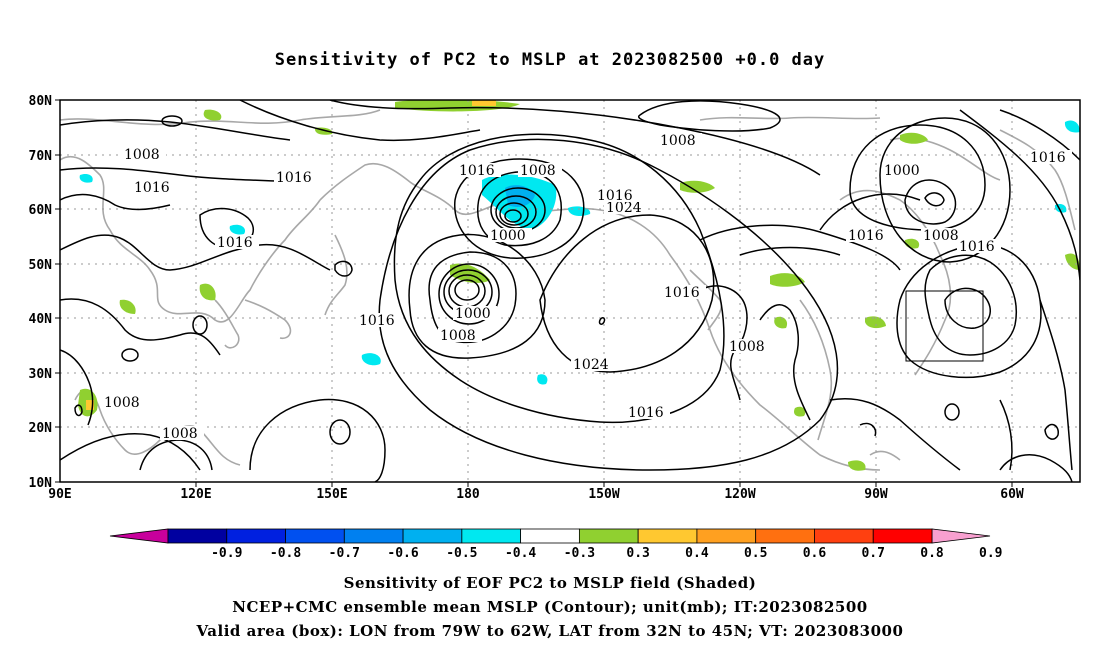 The width and height of the screenshot is (1100, 650). Describe the element at coordinates (470, 273) in the screenshot. I see `shade-green-lowwest` at that location.